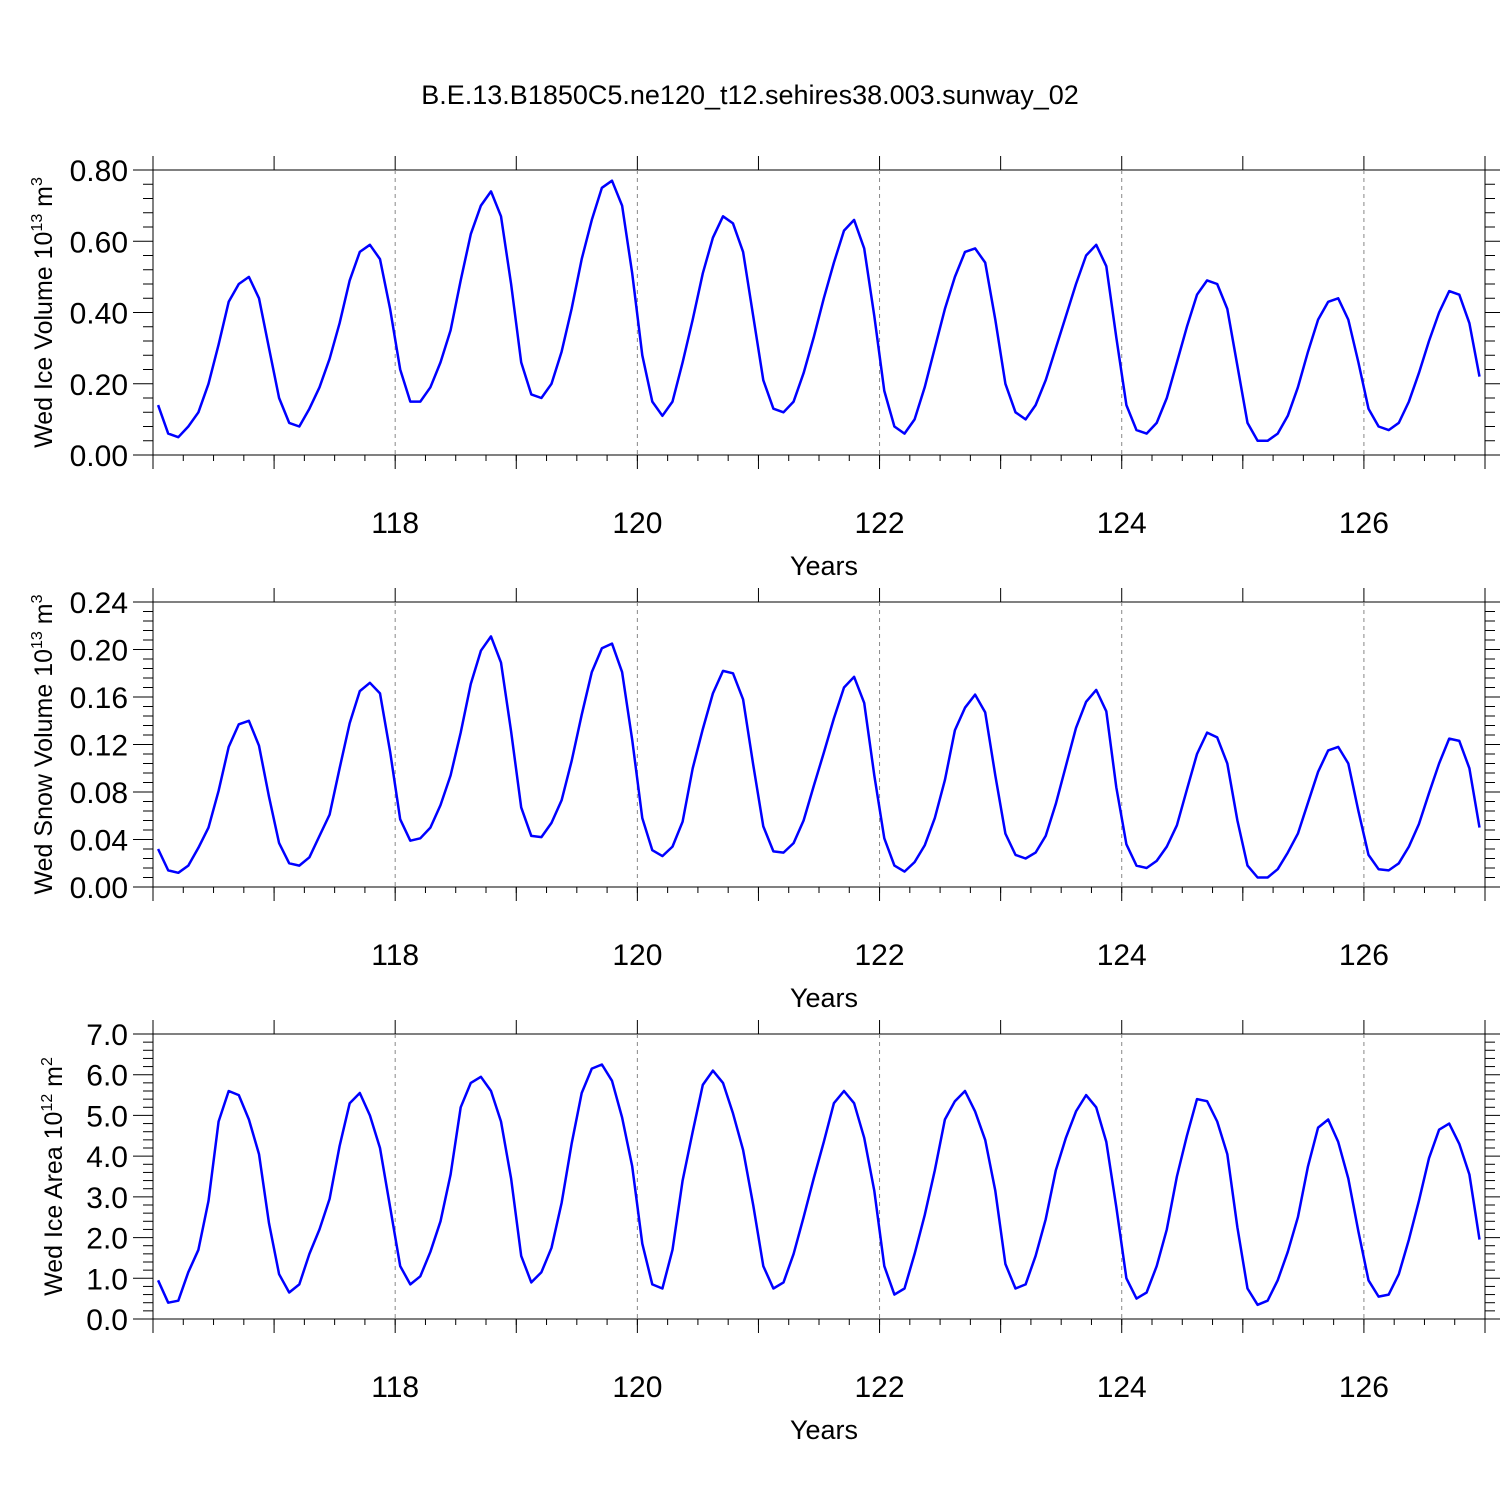 This screenshot has height=1500, width=1500. I want to click on y-tick-label: 0.0, so click(107, 1320).